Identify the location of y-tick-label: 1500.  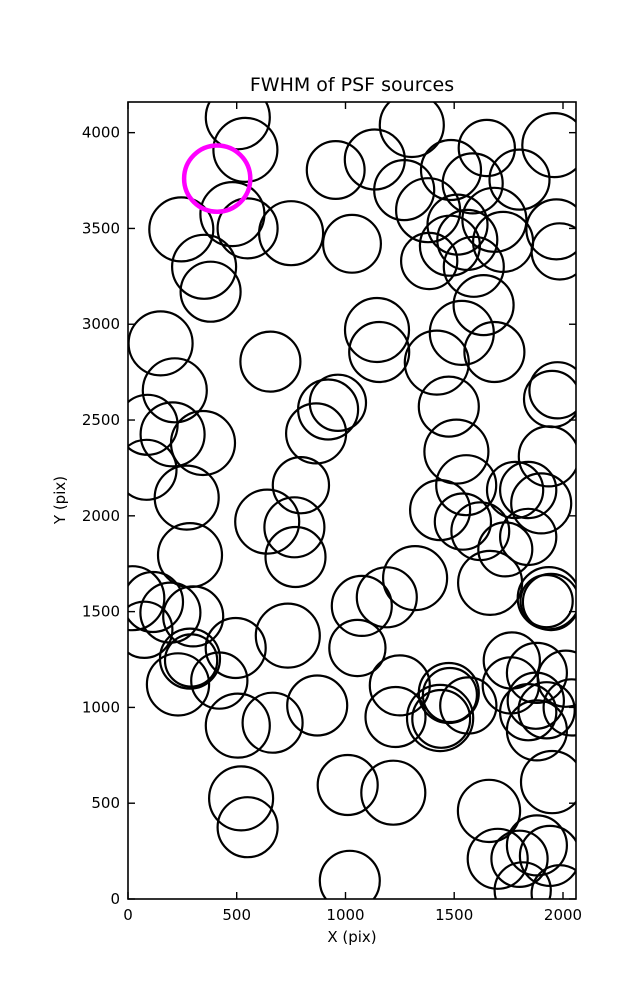
(101, 612).